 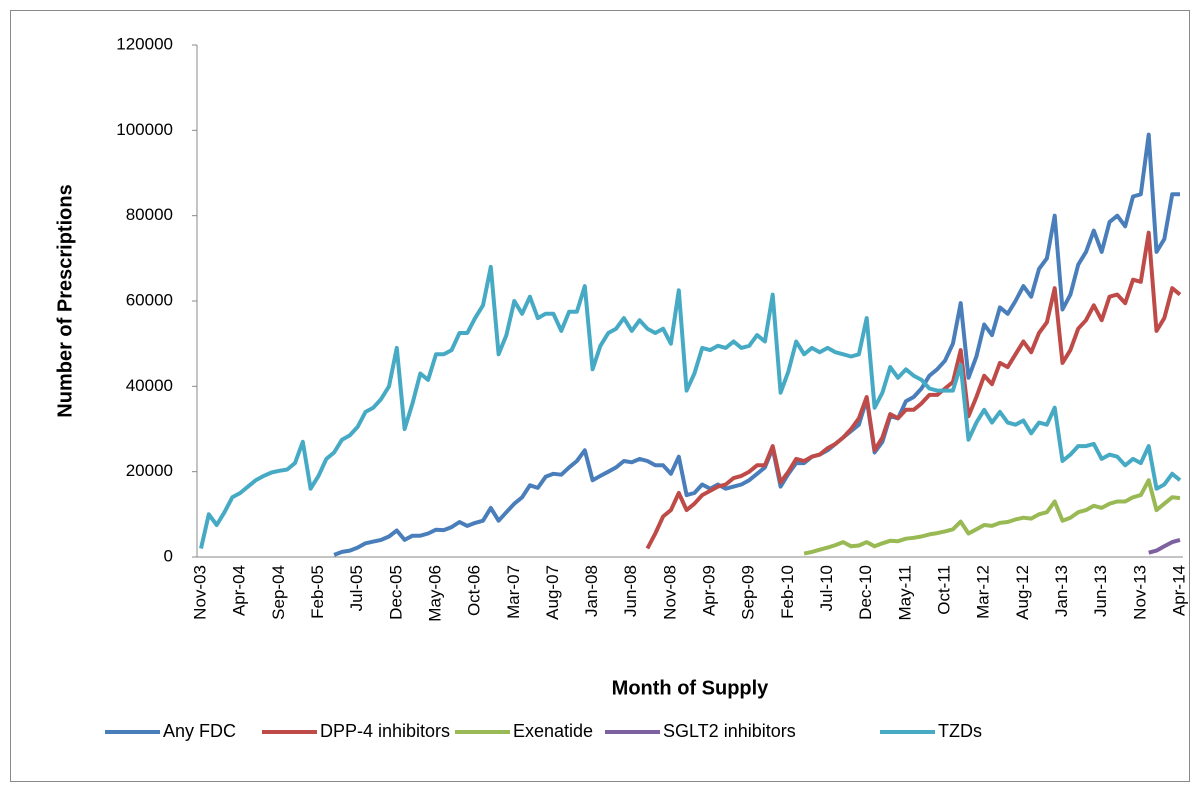 I want to click on x-axis-title: Month of Supply, so click(x=691, y=688).